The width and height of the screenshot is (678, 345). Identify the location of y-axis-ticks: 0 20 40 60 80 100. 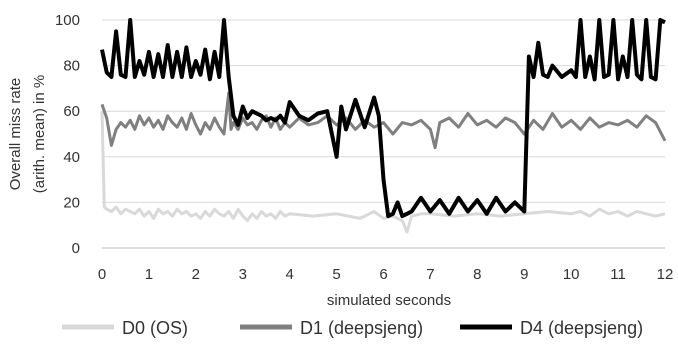
(67, 134).